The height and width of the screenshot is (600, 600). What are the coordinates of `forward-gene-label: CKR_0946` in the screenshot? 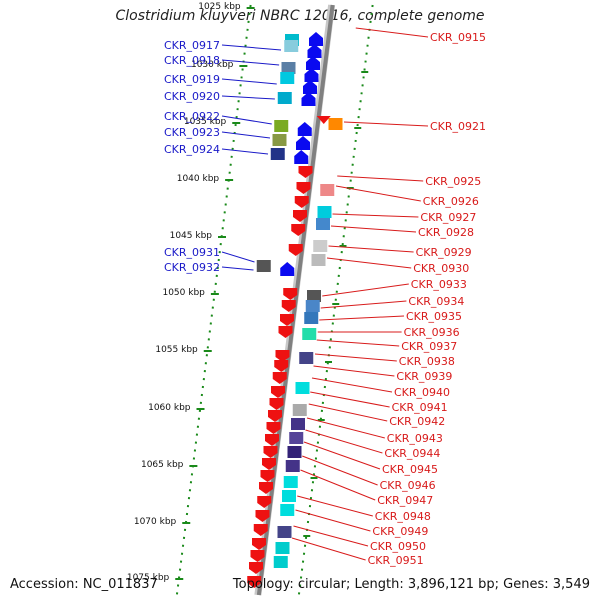 It's located at (408, 485).